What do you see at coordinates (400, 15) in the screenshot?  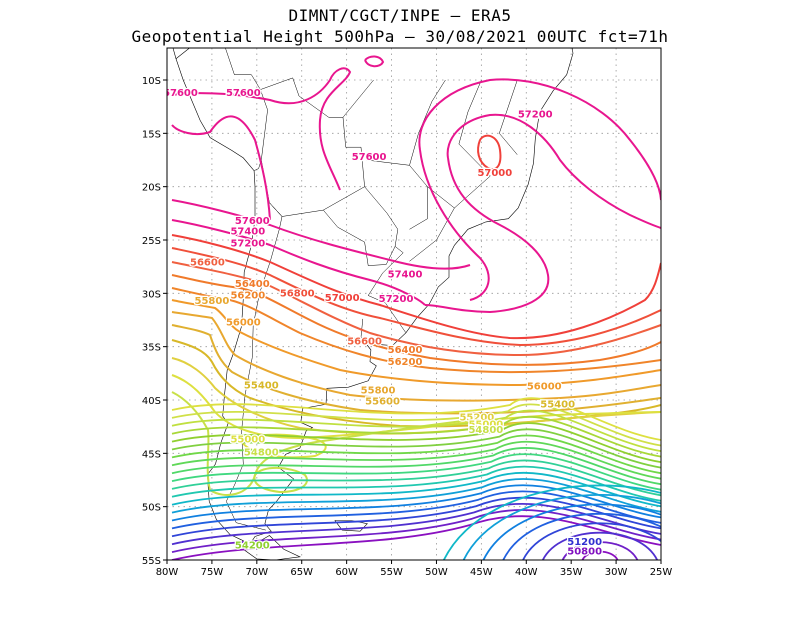 I see `map-title-line-1: DIMNT/CGCT/INPE – ERA5` at bounding box center [400, 15].